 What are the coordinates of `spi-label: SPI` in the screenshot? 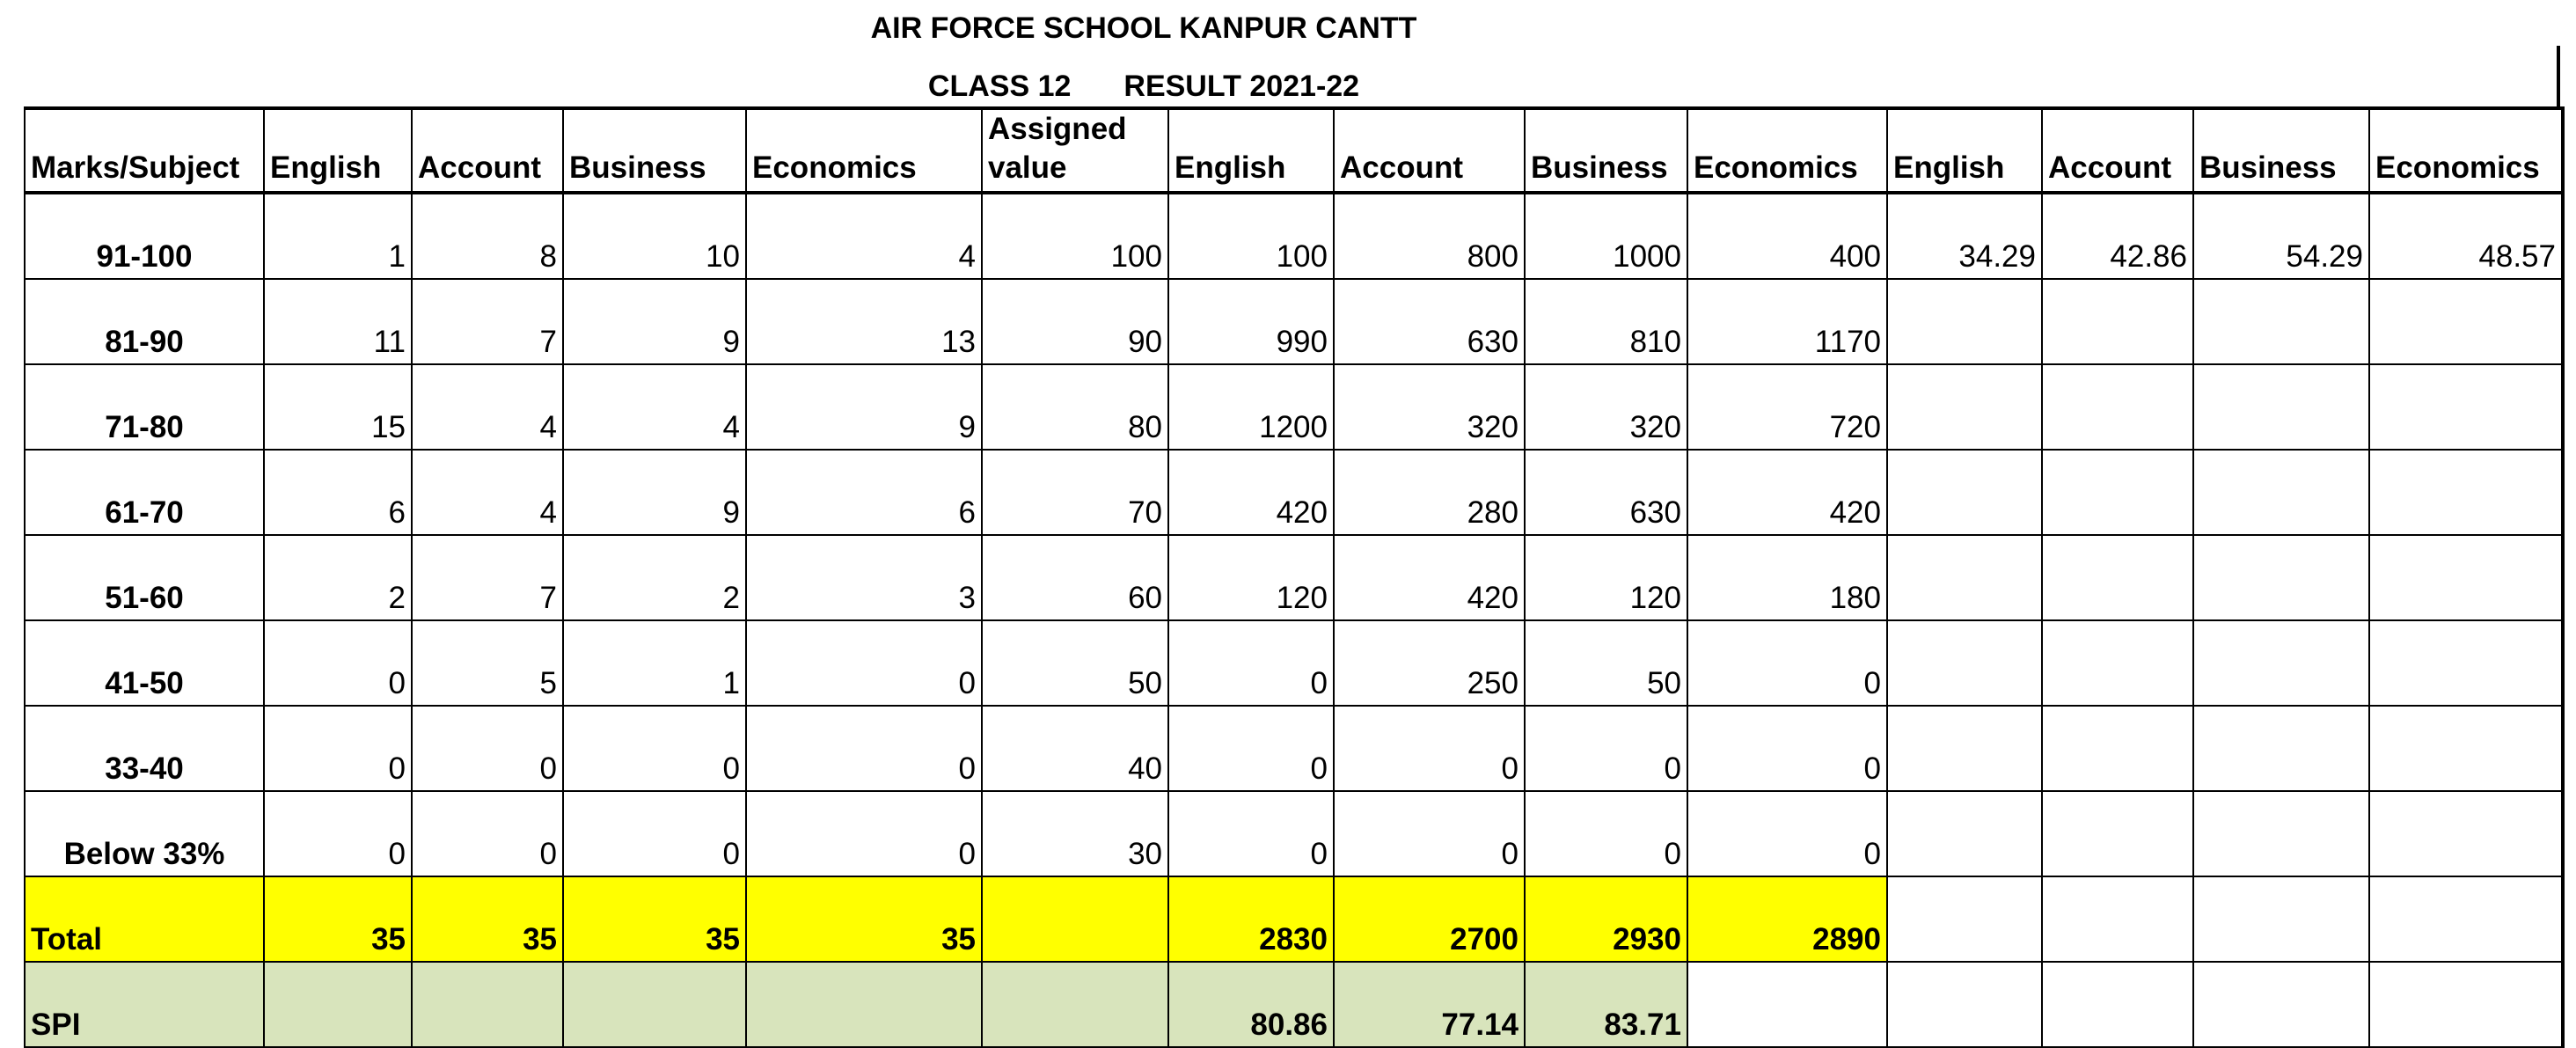 It's located at (144, 1005).